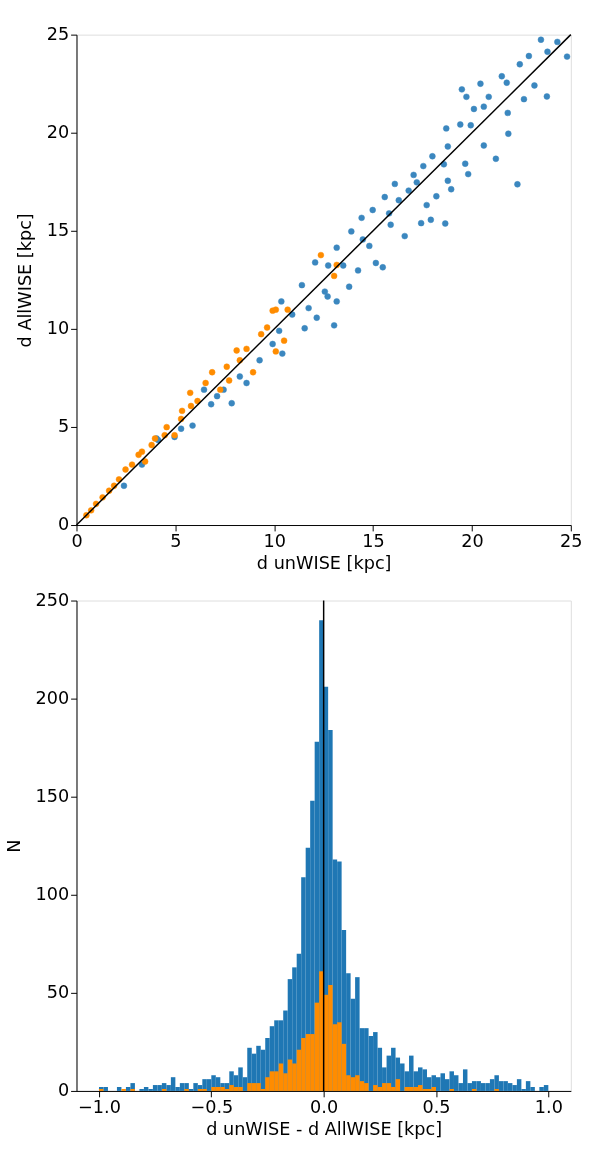 This screenshot has width=612, height=1173. What do you see at coordinates (63, 426) in the screenshot?
I see `y-tick-label: 5` at bounding box center [63, 426].